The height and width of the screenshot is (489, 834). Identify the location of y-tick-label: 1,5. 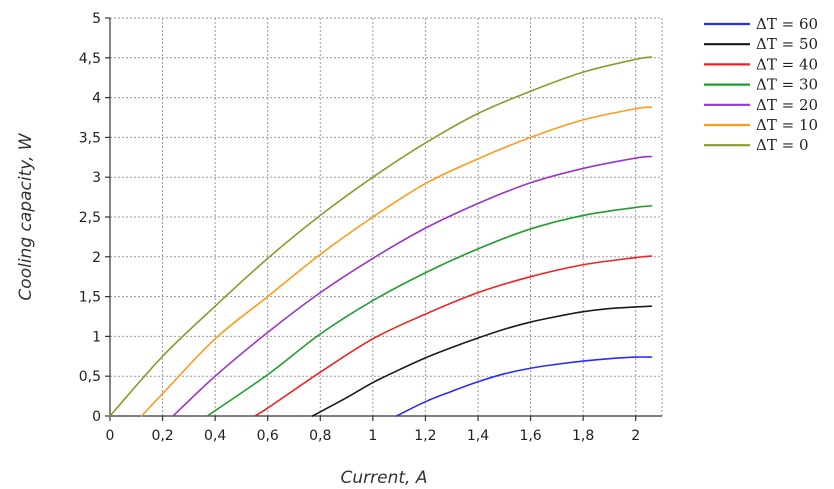
(90, 298).